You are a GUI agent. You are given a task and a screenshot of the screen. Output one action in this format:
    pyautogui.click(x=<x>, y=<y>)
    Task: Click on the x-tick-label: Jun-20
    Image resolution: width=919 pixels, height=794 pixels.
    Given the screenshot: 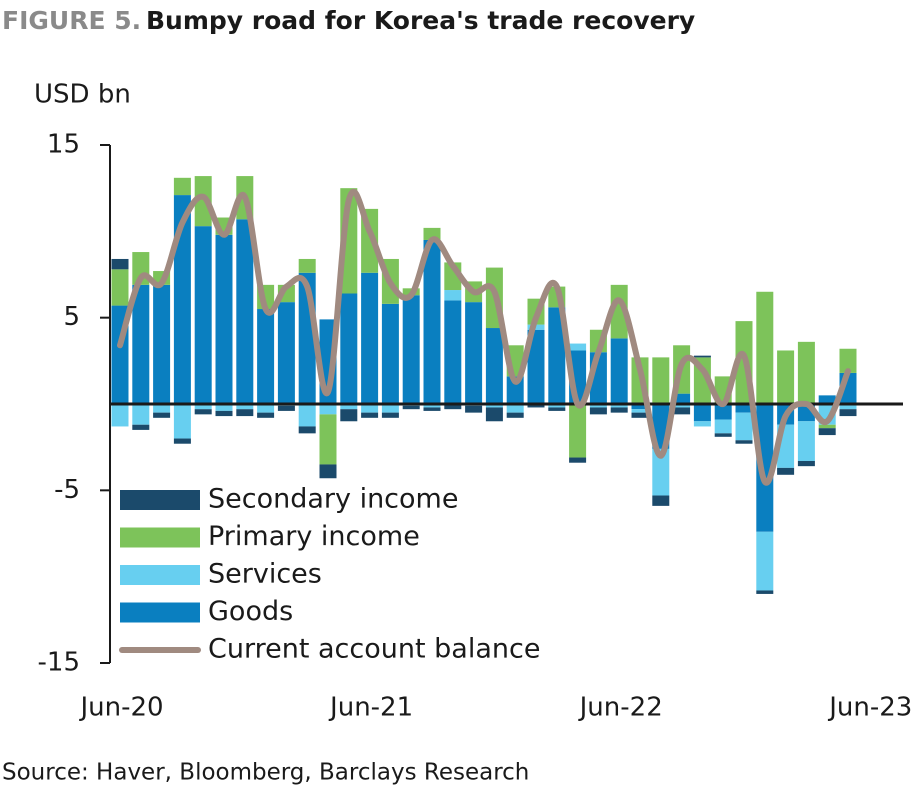 What is the action you would take?
    pyautogui.click(x=120, y=708)
    